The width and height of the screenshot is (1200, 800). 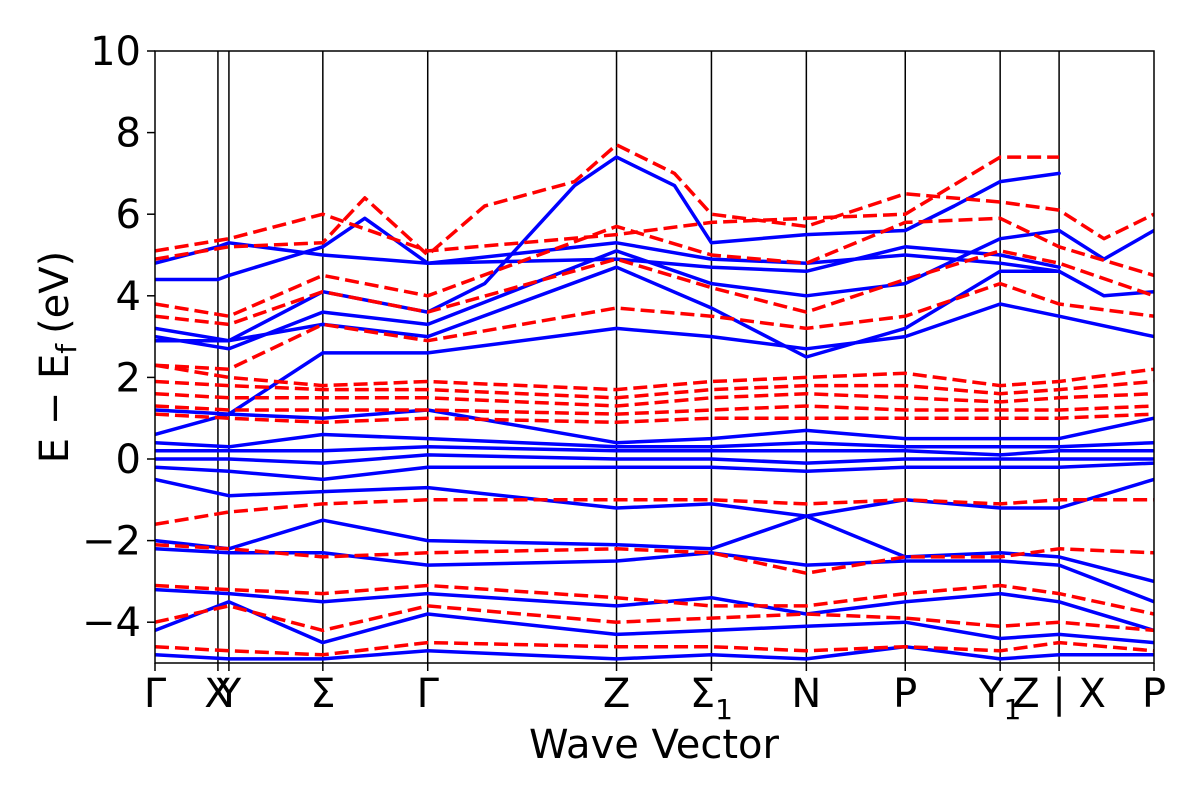 I want to click on y-tick-label-1: −2, so click(x=111, y=542).